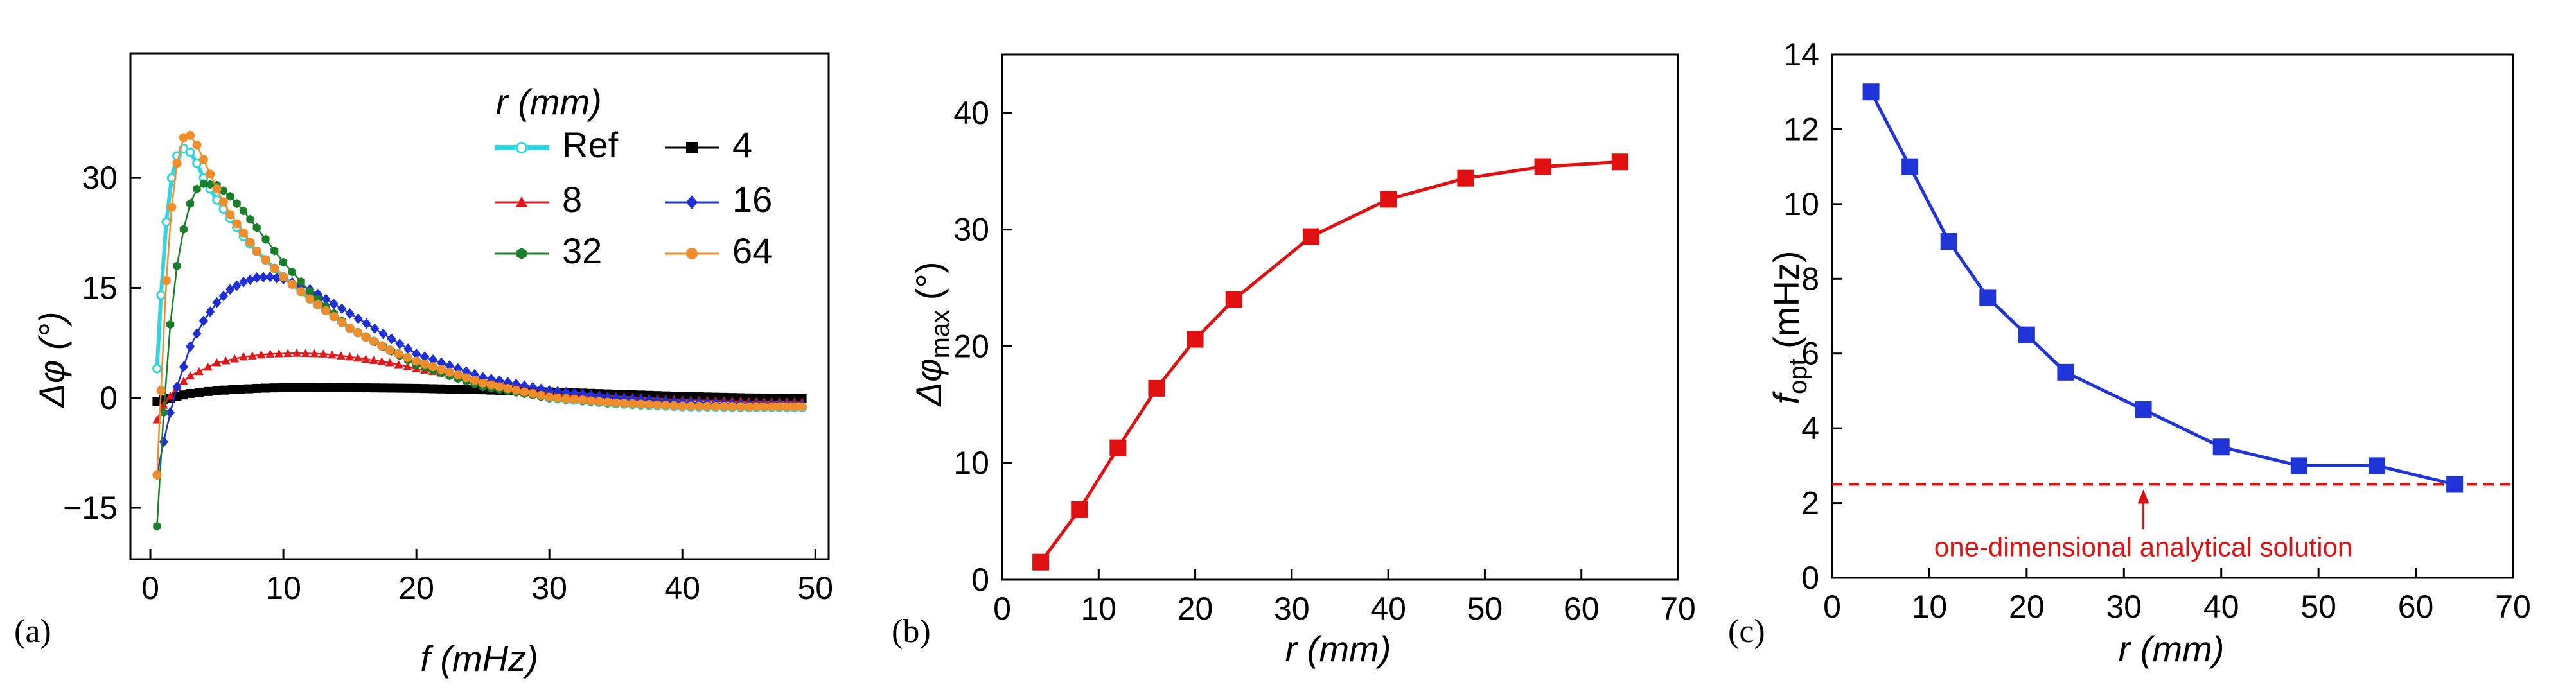 This screenshot has height=694, width=2576. I want to click on y-tick-label: 30, so click(971, 230).